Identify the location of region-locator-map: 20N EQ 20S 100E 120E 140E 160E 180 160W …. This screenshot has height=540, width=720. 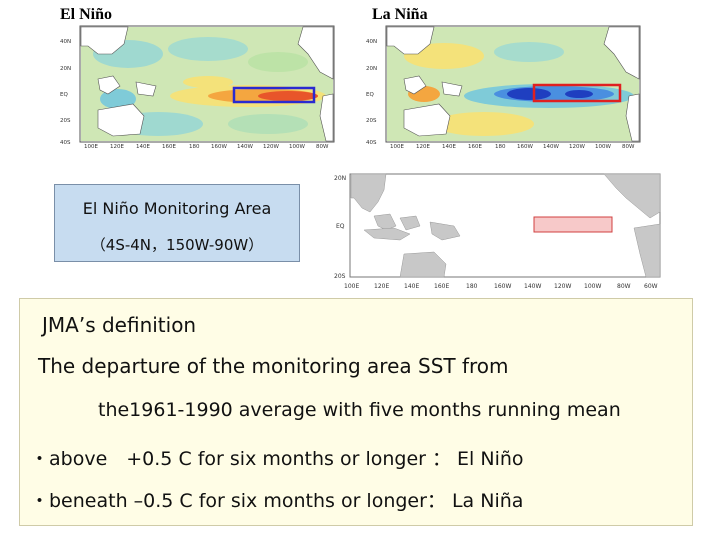
(502, 230).